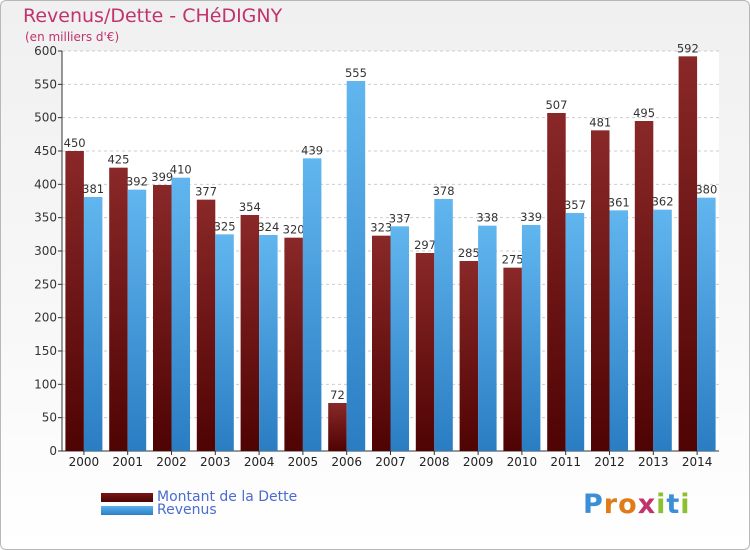 The width and height of the screenshot is (750, 550). Describe the element at coordinates (697, 462) in the screenshot. I see `x-tick-label: 2014` at that location.